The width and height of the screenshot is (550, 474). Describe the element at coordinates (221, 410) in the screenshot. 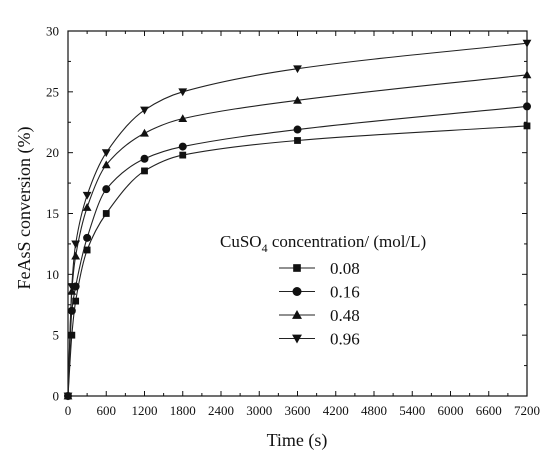

I see `x-tick-label: 2400` at that location.